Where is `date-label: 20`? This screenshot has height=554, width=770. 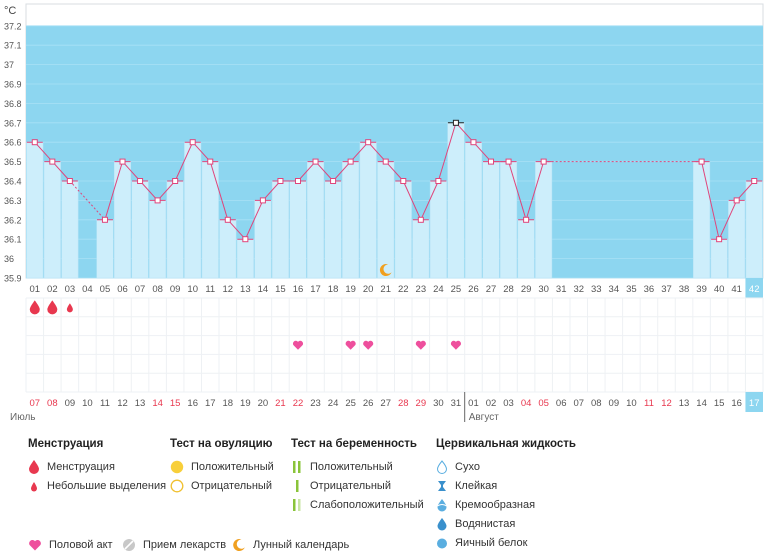
date-label: 20 is located at coordinates (263, 403).